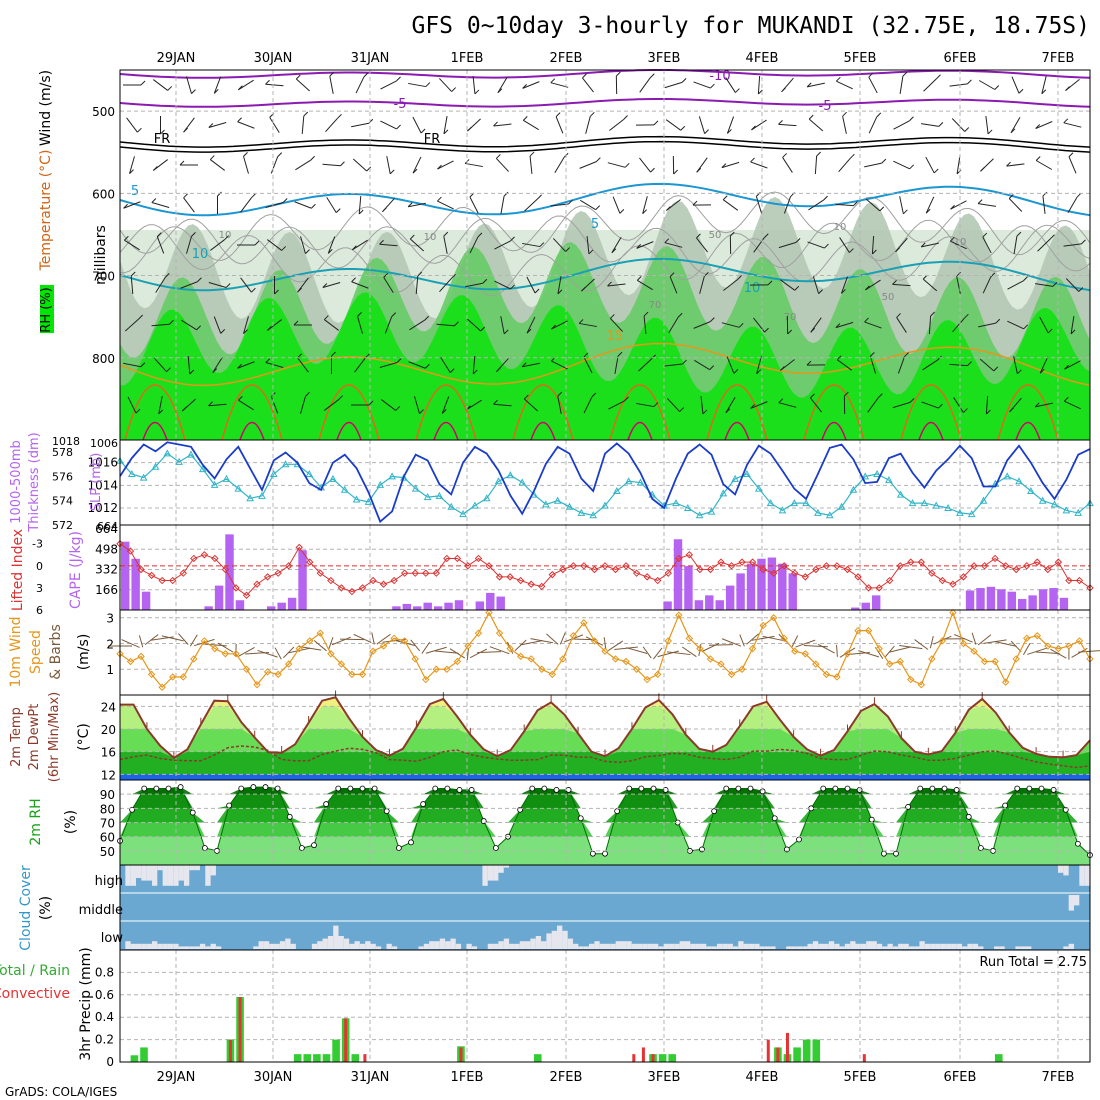 Image resolution: width=1100 pixels, height=1100 pixels. I want to click on precip-y-tick: 0.2, so click(104, 1040).